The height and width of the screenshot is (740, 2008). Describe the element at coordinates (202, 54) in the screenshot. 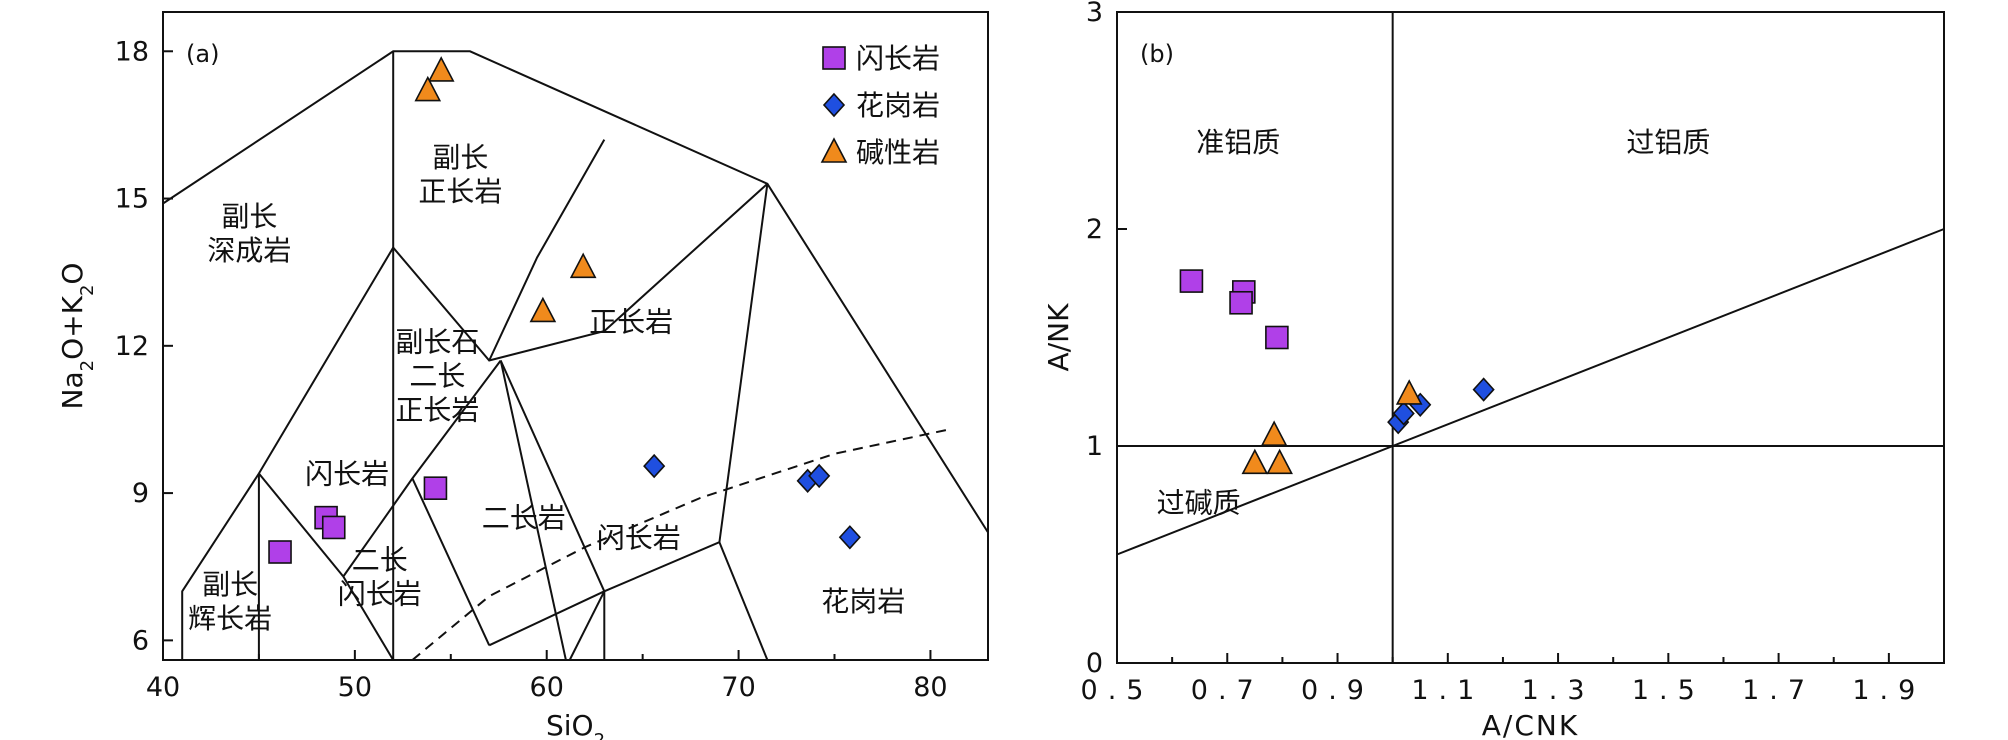

I see `panel-a-tag: (a)` at that location.